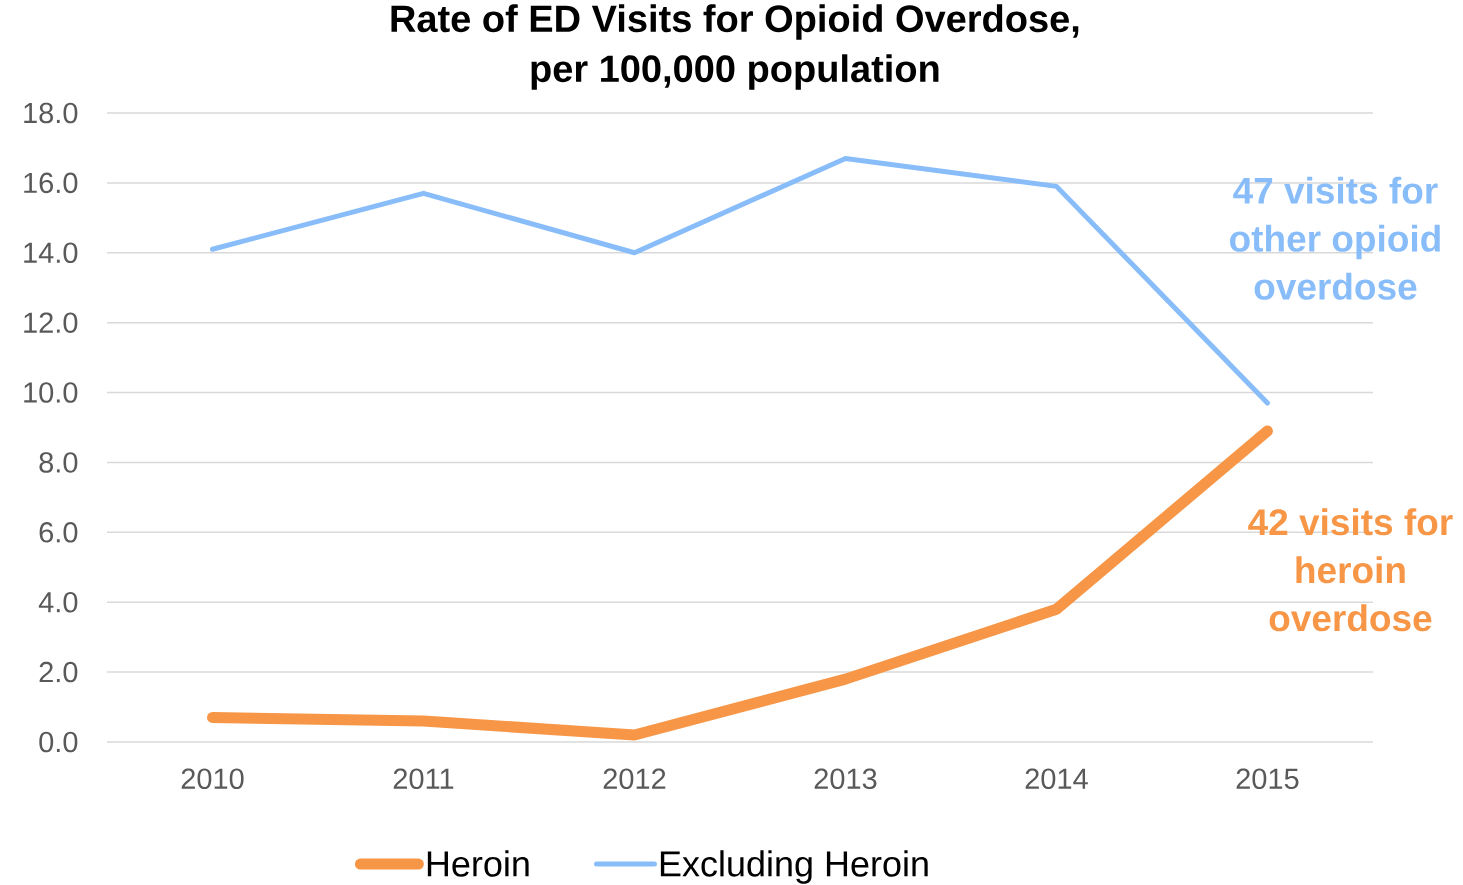  Describe the element at coordinates (58, 602) in the screenshot. I see `y-tick-label: 4.0` at that location.